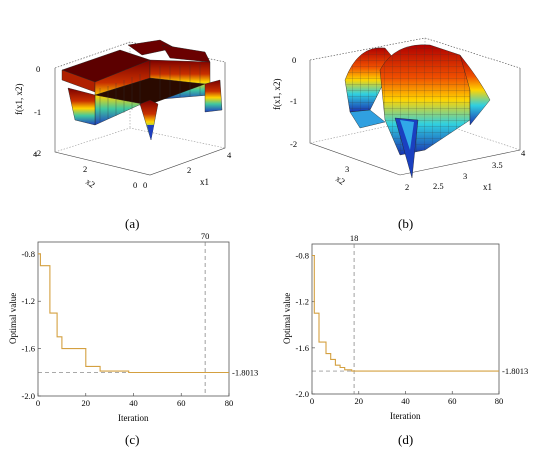  What do you see at coordinates (405, 401) in the screenshot?
I see `x-tick-label-d-2: 40` at bounding box center [405, 401].